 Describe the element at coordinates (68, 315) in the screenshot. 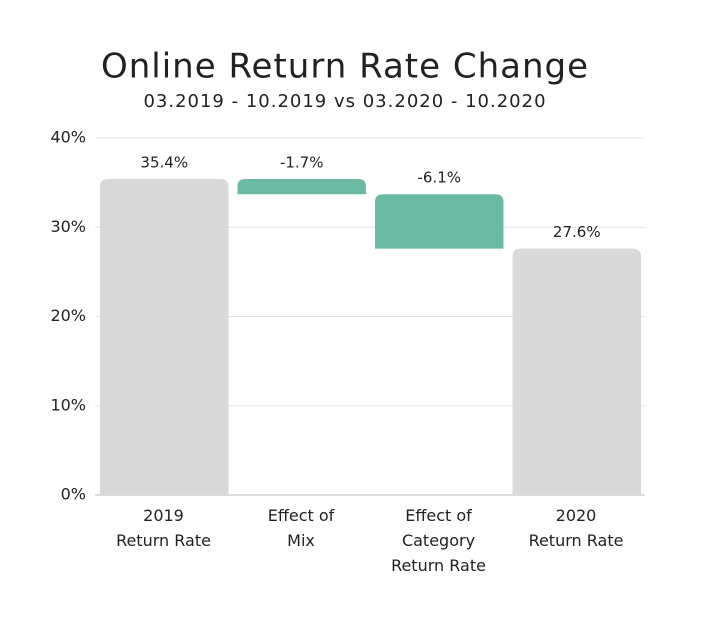

I see `y-tick-label: 20%` at that location.